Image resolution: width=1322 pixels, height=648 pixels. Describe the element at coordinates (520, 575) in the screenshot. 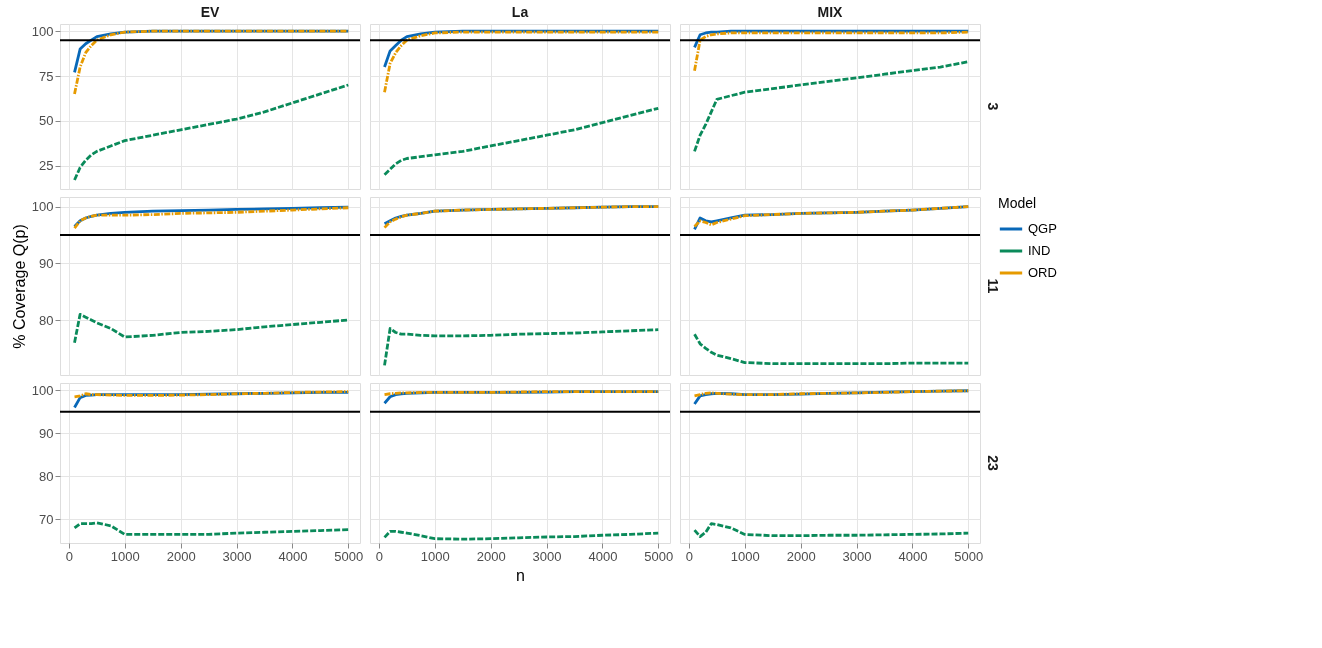

I see `x-axis-title: n` at that location.